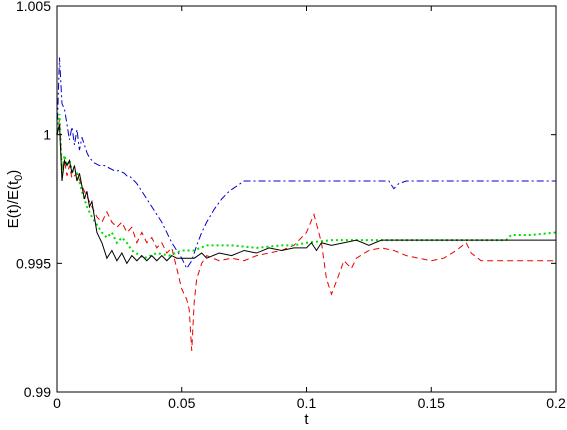 This screenshot has height=430, width=567. Describe the element at coordinates (13, 204) in the screenshot. I see `y-axis-label-main: E(t)/E(t` at that location.